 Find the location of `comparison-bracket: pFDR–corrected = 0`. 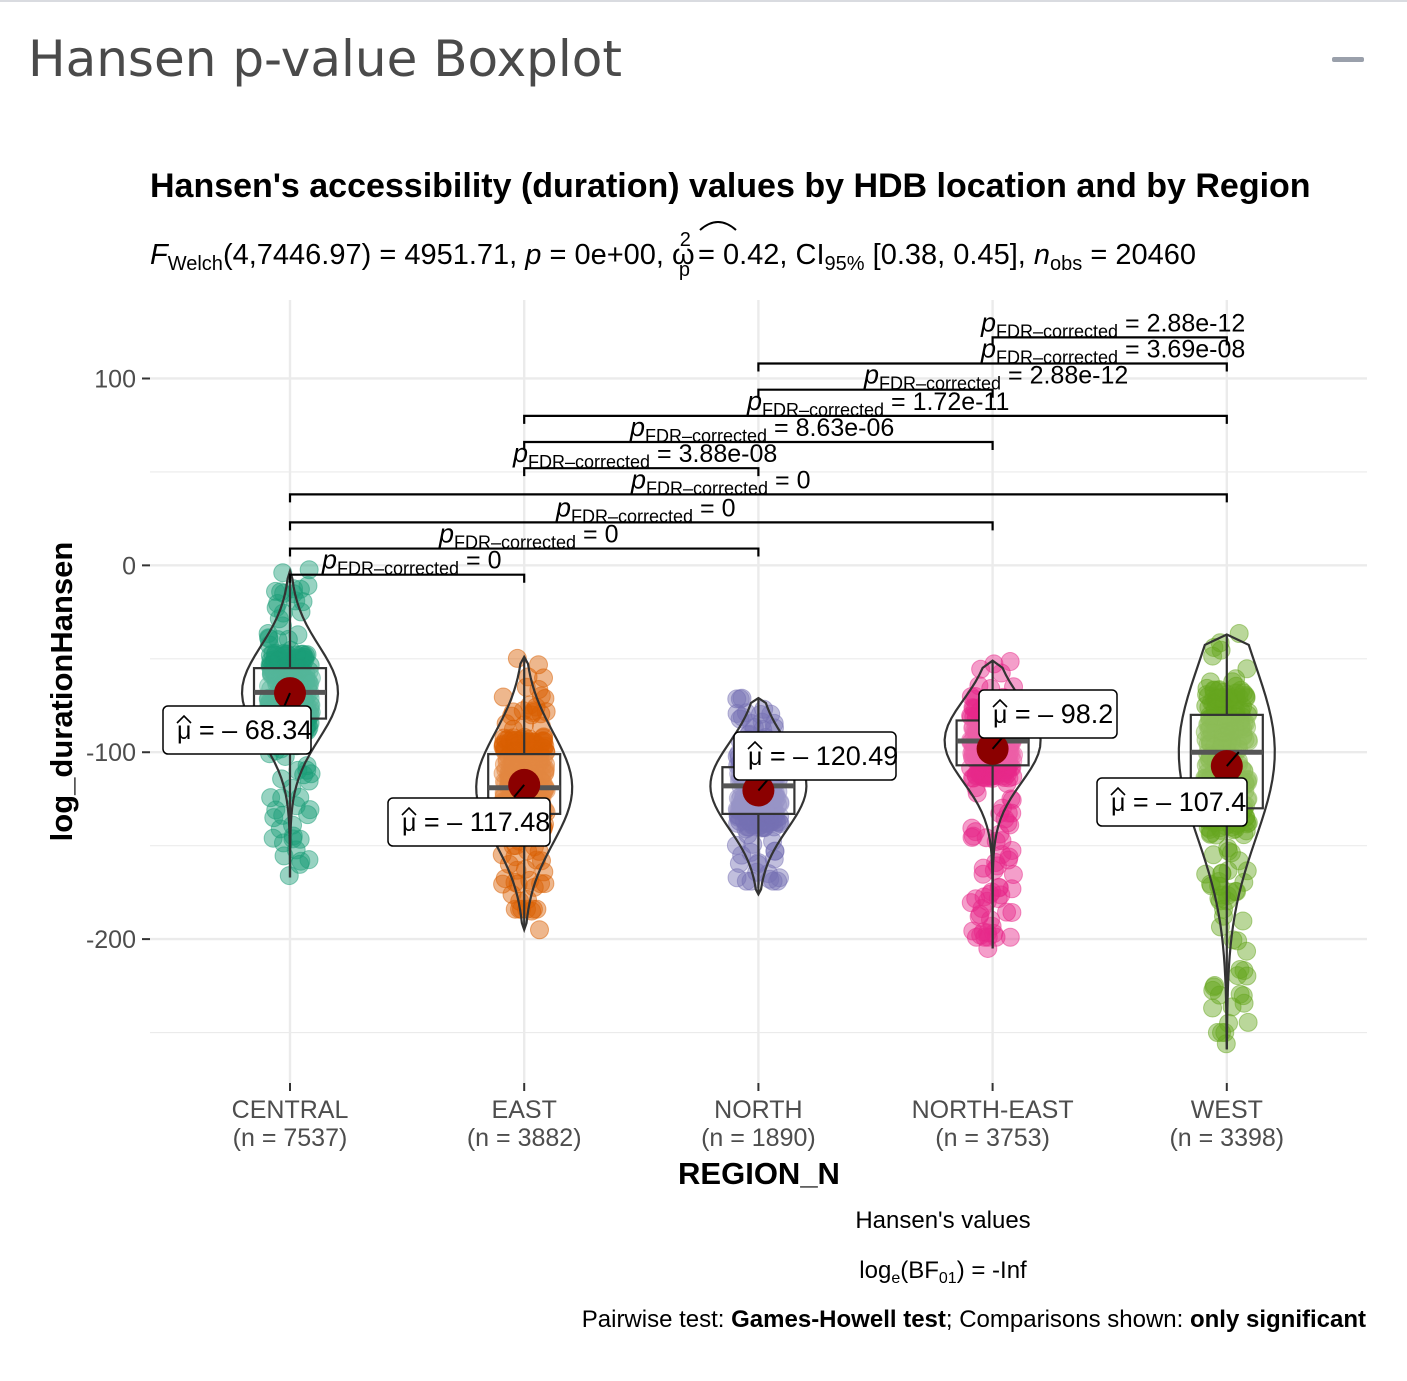

comparison-bracket: pFDR–corrected = 0 is located at coordinates (641, 511).